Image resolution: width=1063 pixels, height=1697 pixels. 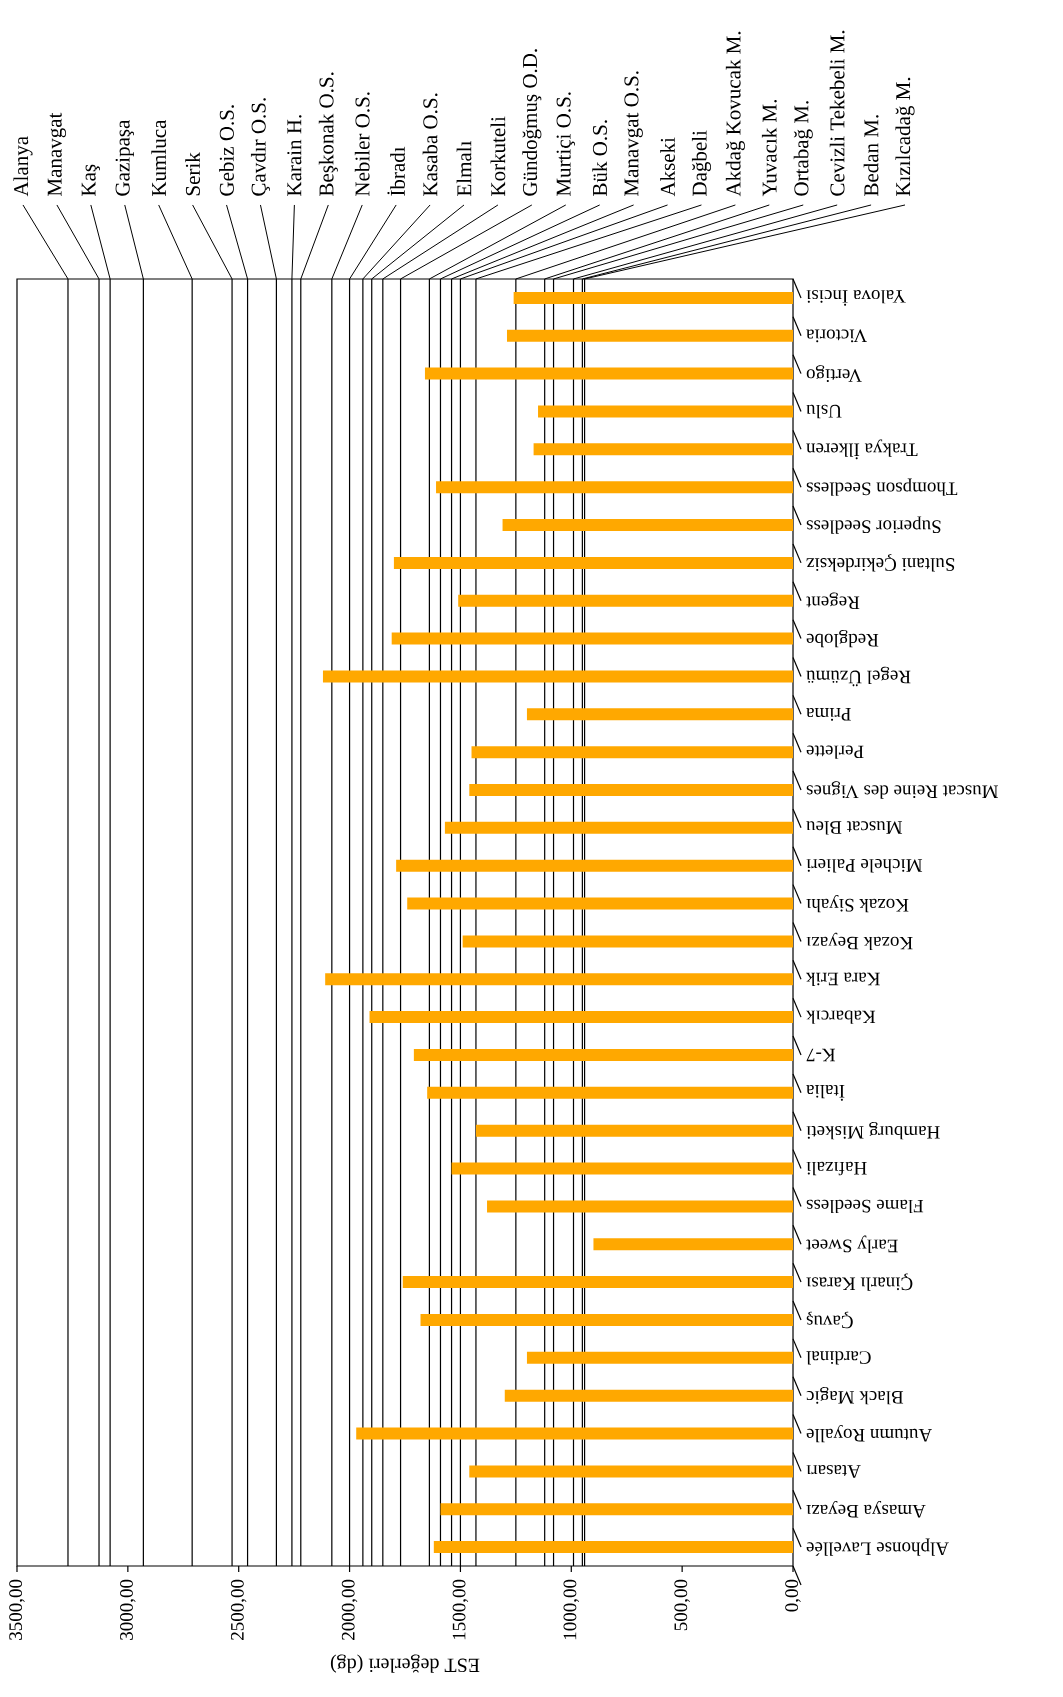 What do you see at coordinates (833, 600) in the screenshot?
I see `y-tick-label: Regent` at bounding box center [833, 600].